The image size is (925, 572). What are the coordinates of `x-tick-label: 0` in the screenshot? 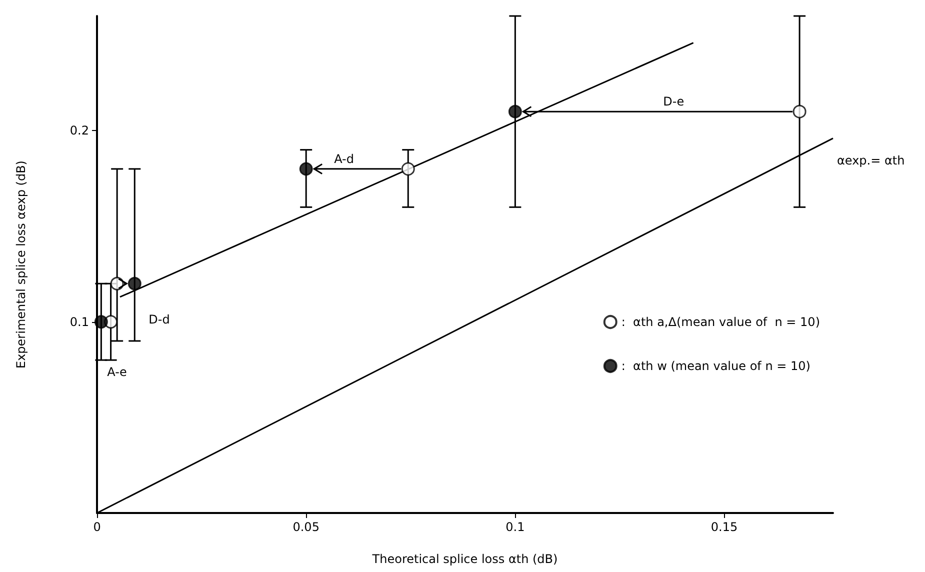 It's located at (97, 527).